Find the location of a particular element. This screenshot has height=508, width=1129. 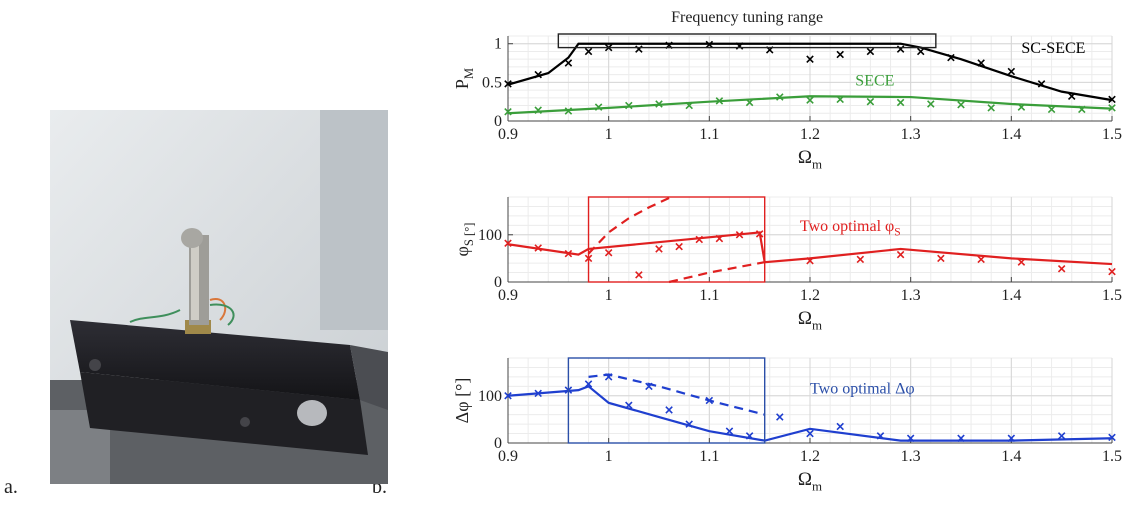

grid-lines is located at coordinates (810, 239).